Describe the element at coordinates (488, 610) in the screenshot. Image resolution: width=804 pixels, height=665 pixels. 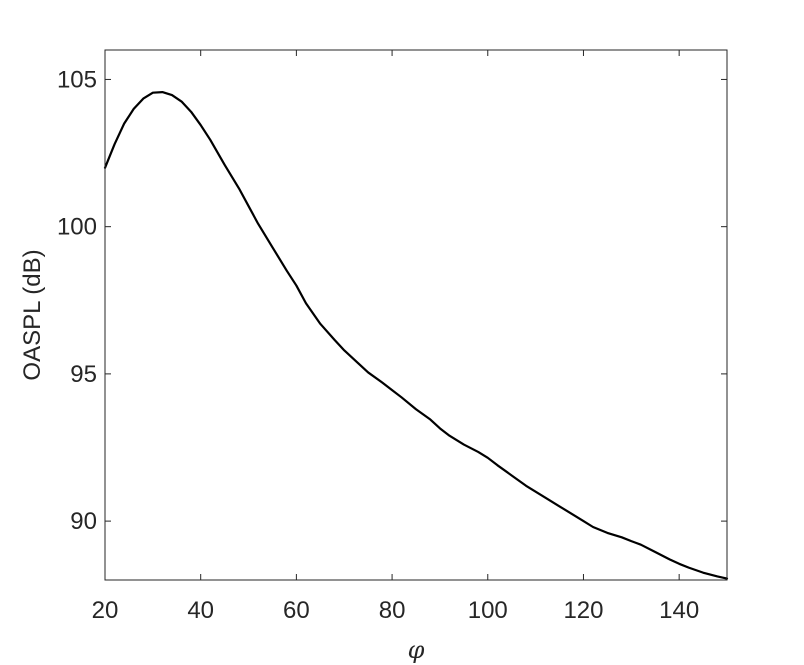
I see `x-tick-label: 100` at that location.